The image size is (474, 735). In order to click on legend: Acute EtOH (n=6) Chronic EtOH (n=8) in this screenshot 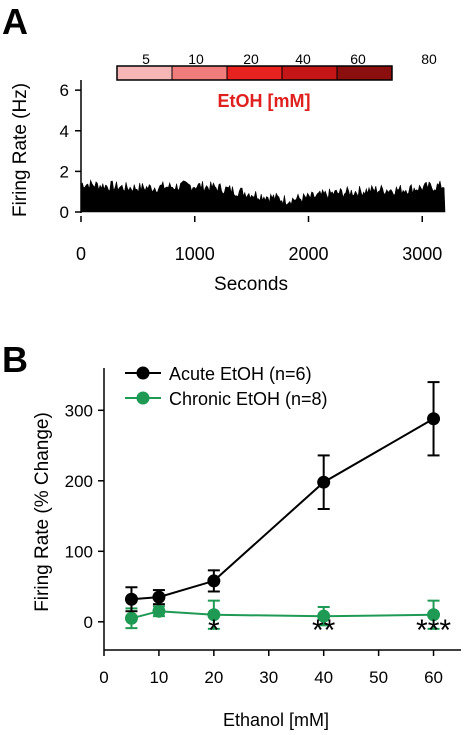, I will do `click(226, 386)`.